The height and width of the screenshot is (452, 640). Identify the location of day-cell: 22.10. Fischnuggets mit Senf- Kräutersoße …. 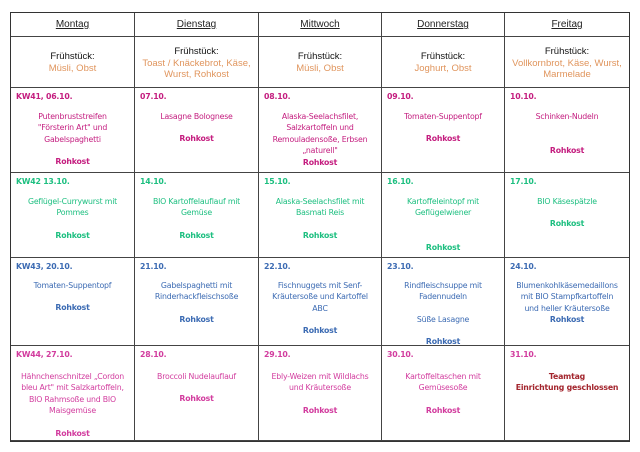
(320, 302).